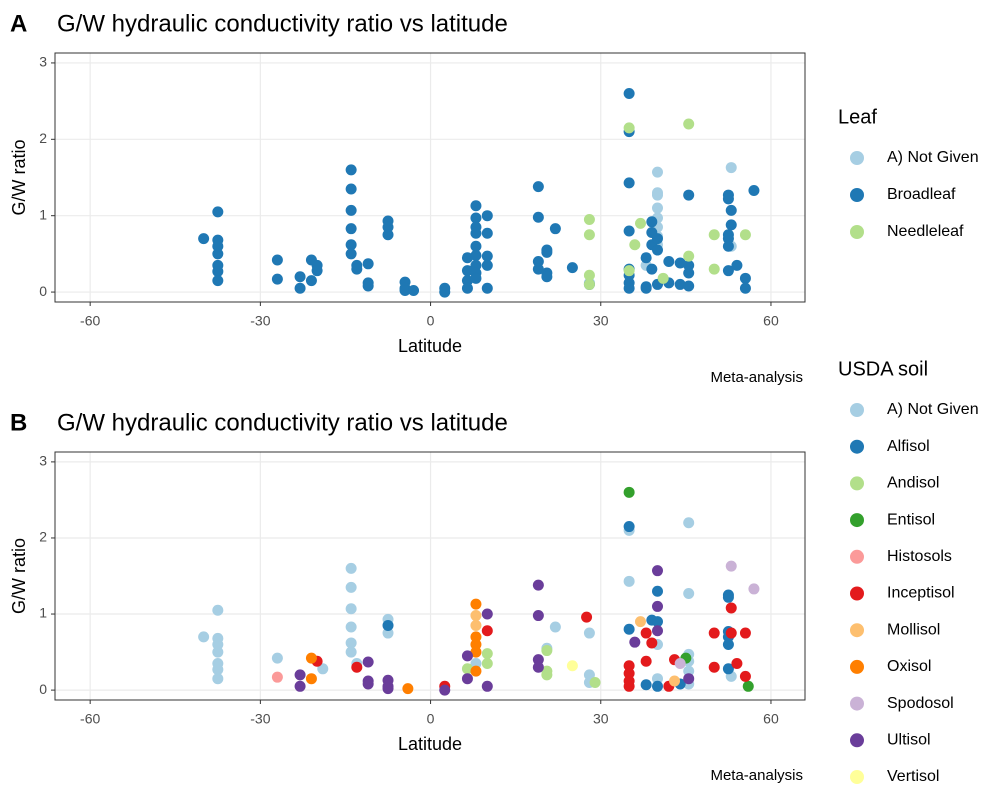  What do you see at coordinates (18, 422) in the screenshot?
I see `panel-tag: B` at bounding box center [18, 422].